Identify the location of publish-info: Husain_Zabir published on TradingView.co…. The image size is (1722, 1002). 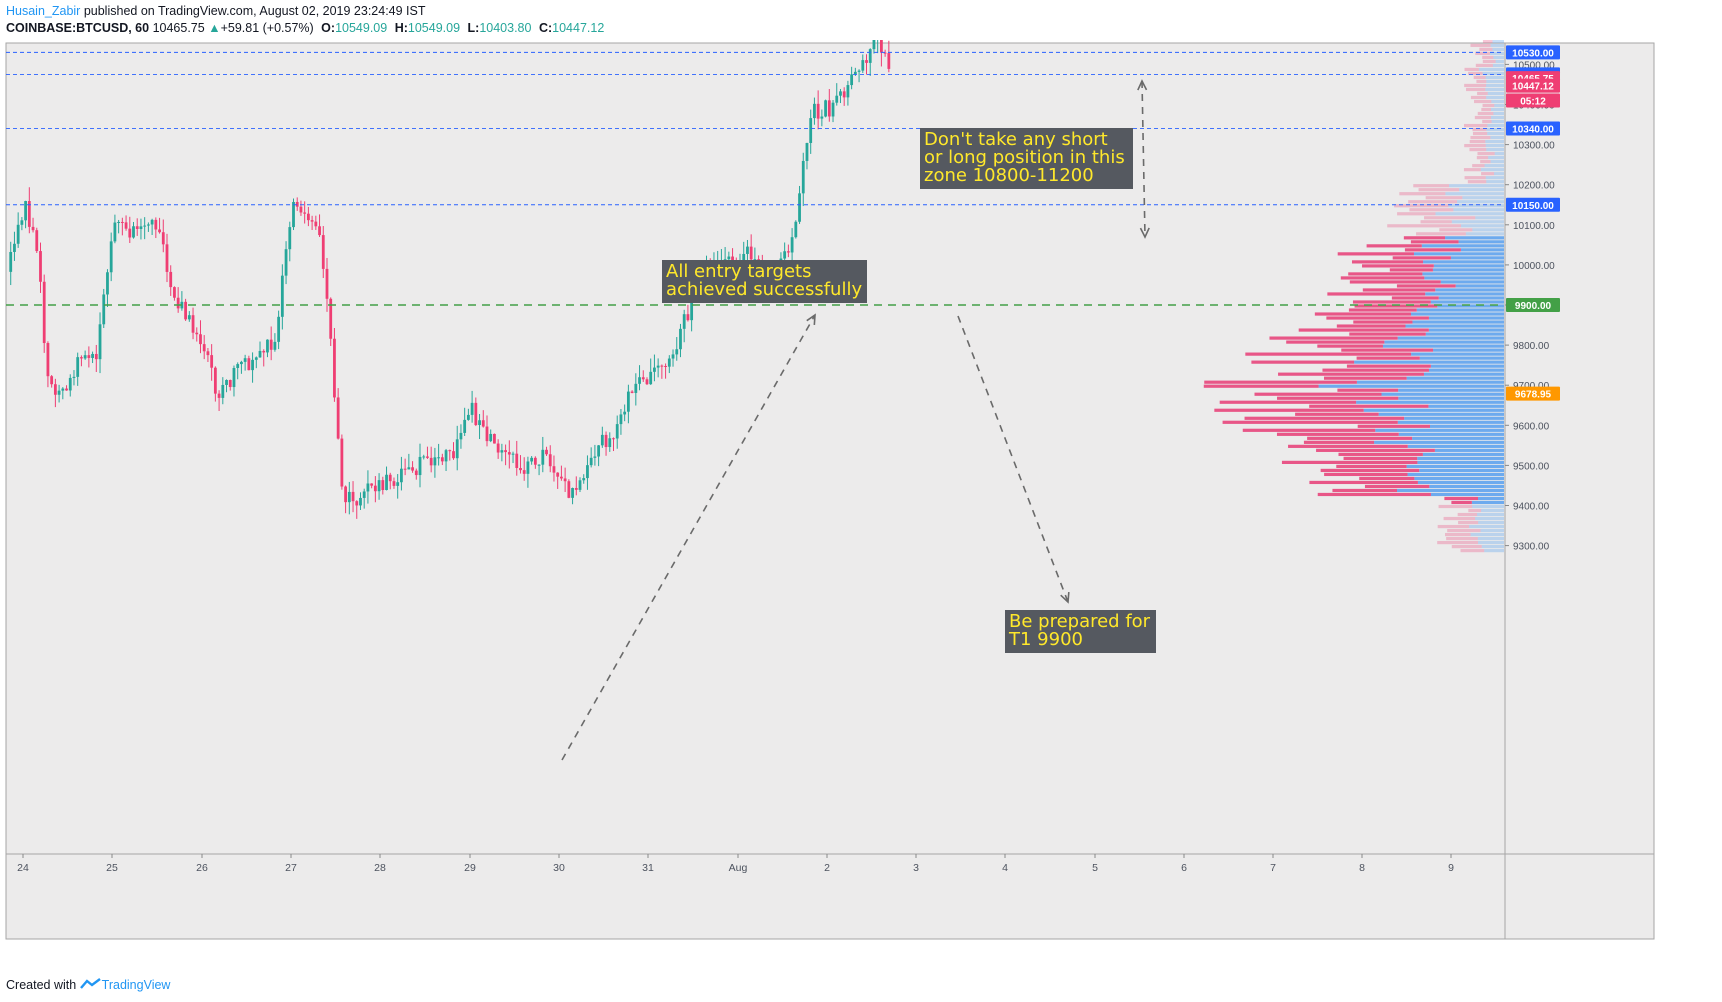
(216, 11).